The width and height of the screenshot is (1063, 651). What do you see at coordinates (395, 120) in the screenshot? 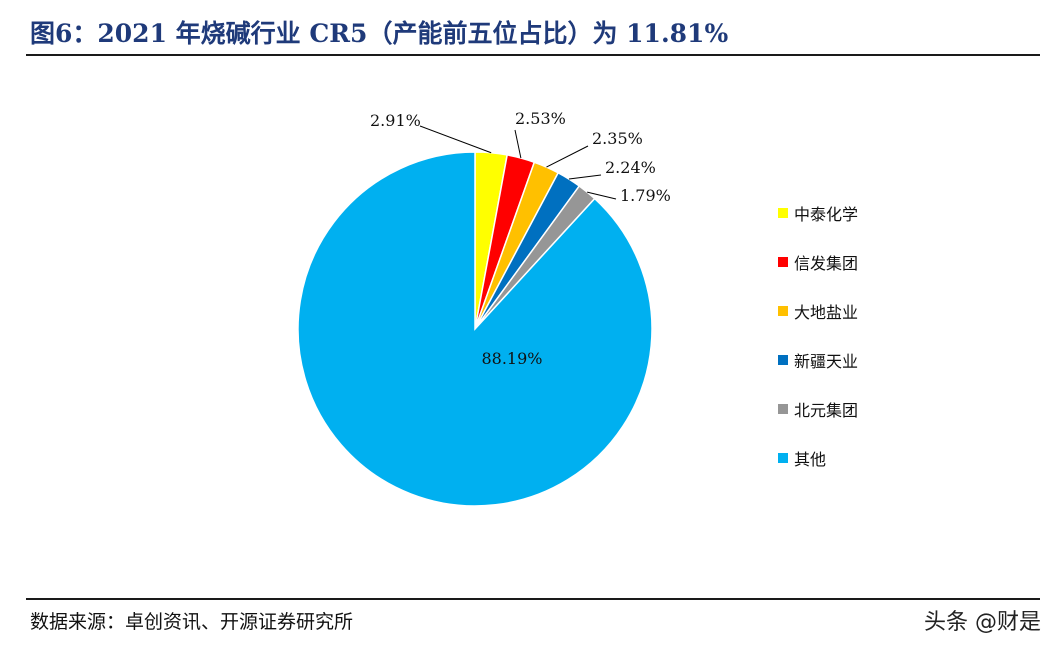
I see `data-label-1: 2.91%` at bounding box center [395, 120].